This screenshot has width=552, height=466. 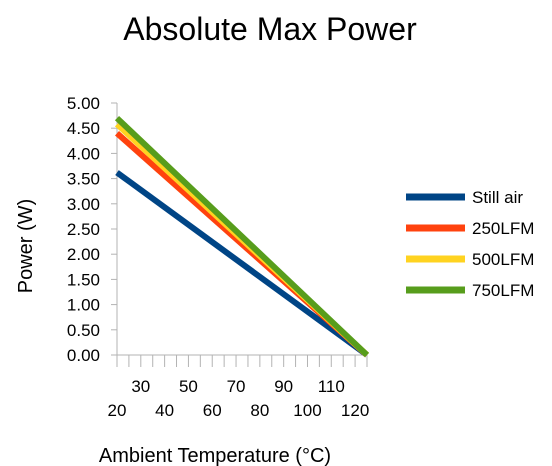 What do you see at coordinates (212, 410) in the screenshot?
I see `x-tick-label: 60` at bounding box center [212, 410].